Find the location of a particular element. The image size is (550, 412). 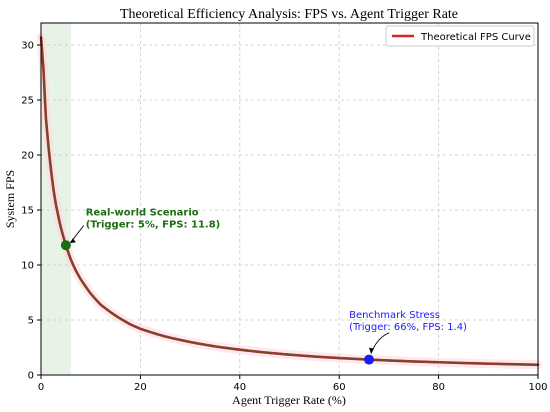

y-tick-label: 0 is located at coordinates (31, 376).